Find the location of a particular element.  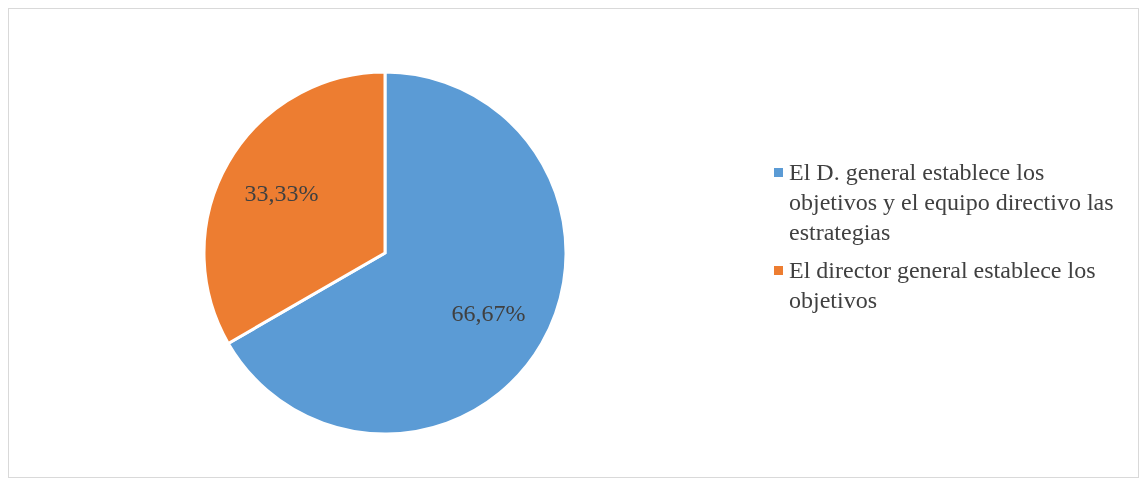

legend-label: El director general establece los objetivos is located at coordinates (943, 285).